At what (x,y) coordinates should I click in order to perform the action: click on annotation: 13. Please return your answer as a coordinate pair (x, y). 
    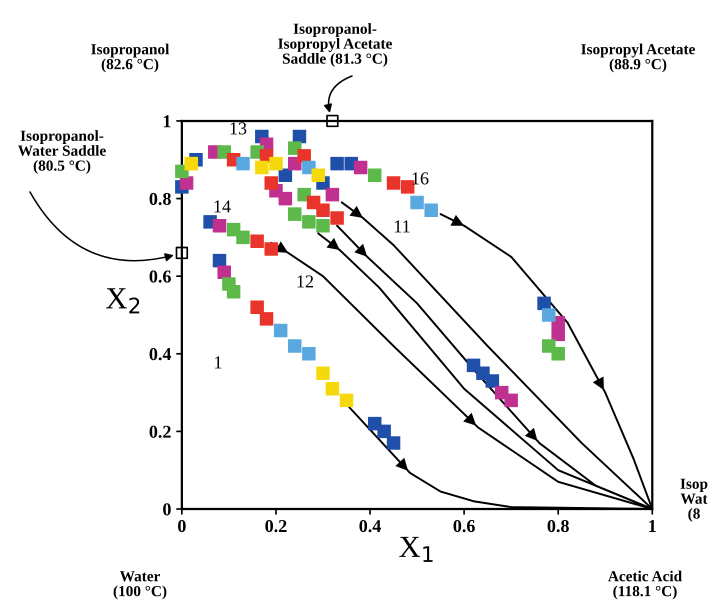
    Looking at the image, I should click on (238, 128).